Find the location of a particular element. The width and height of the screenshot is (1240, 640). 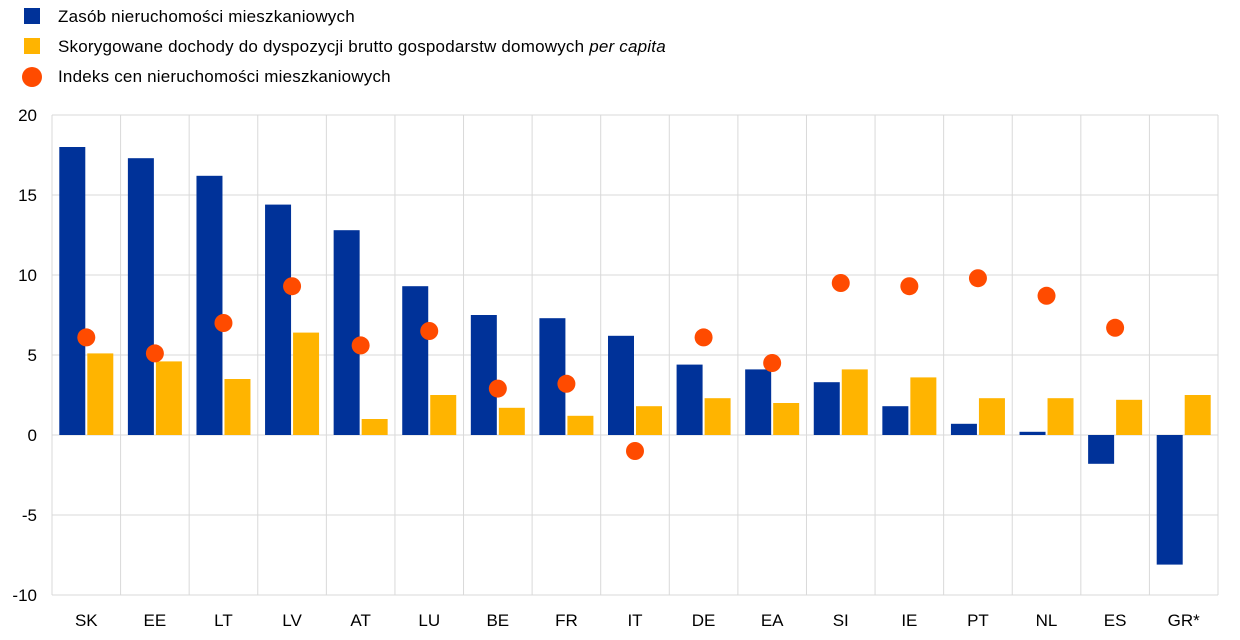

x-tick-label: IT is located at coordinates (634, 620).